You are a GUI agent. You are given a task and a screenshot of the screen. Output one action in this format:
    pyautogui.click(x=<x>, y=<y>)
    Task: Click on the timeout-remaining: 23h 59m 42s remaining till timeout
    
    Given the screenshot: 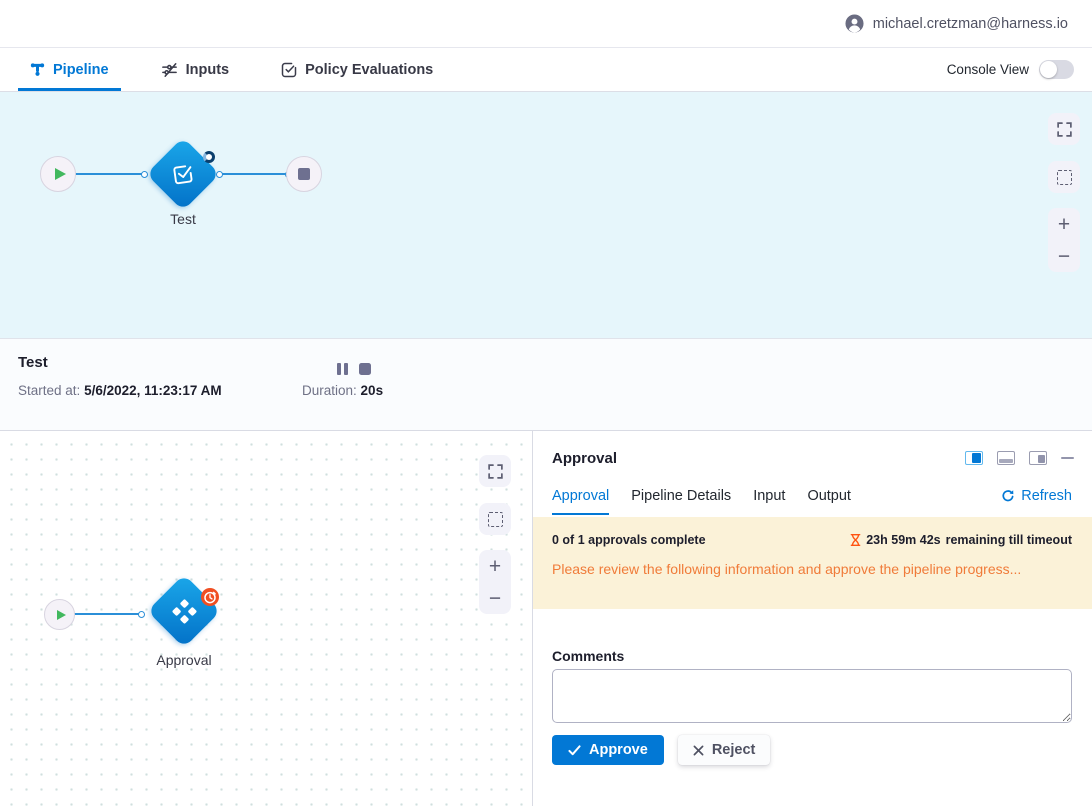 What is the action you would take?
    pyautogui.click(x=961, y=540)
    